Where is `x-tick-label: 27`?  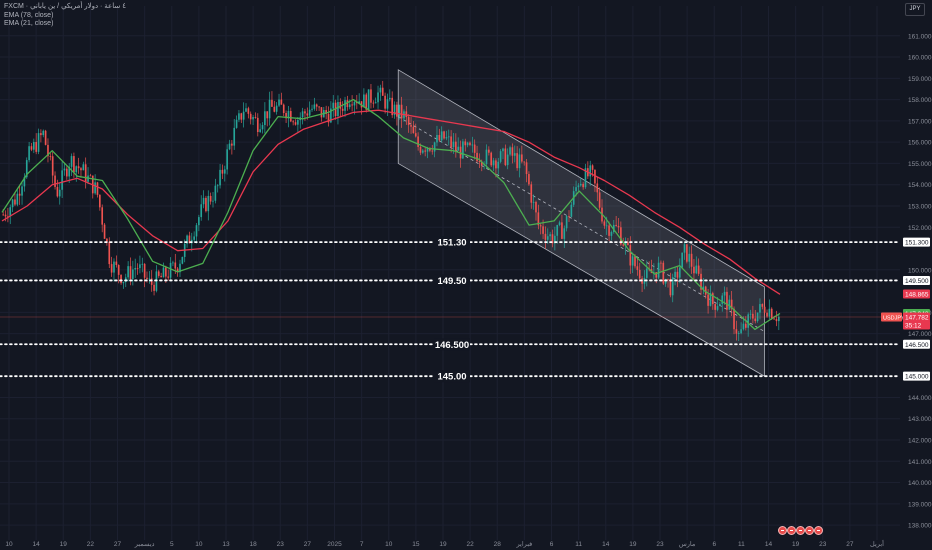 x-tick-label: 27 is located at coordinates (308, 544).